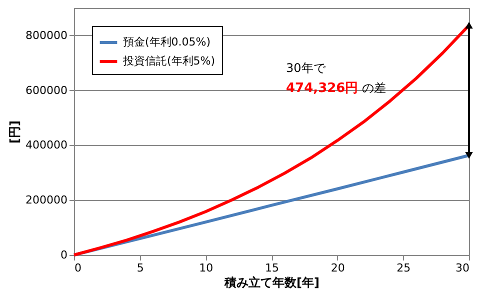 Image resolution: width=491 pixels, height=293 pixels. What do you see at coordinates (322, 88) in the screenshot?
I see `annotation: 474,326円` at bounding box center [322, 88].